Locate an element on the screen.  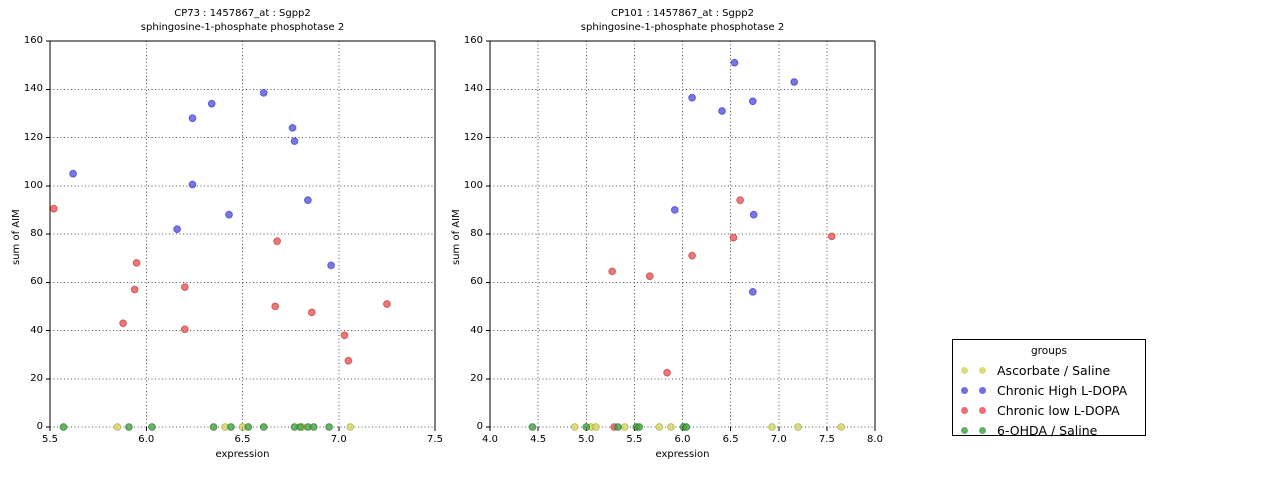
legend-item: 6-OHDA / Saline is located at coordinates (1049, 430).